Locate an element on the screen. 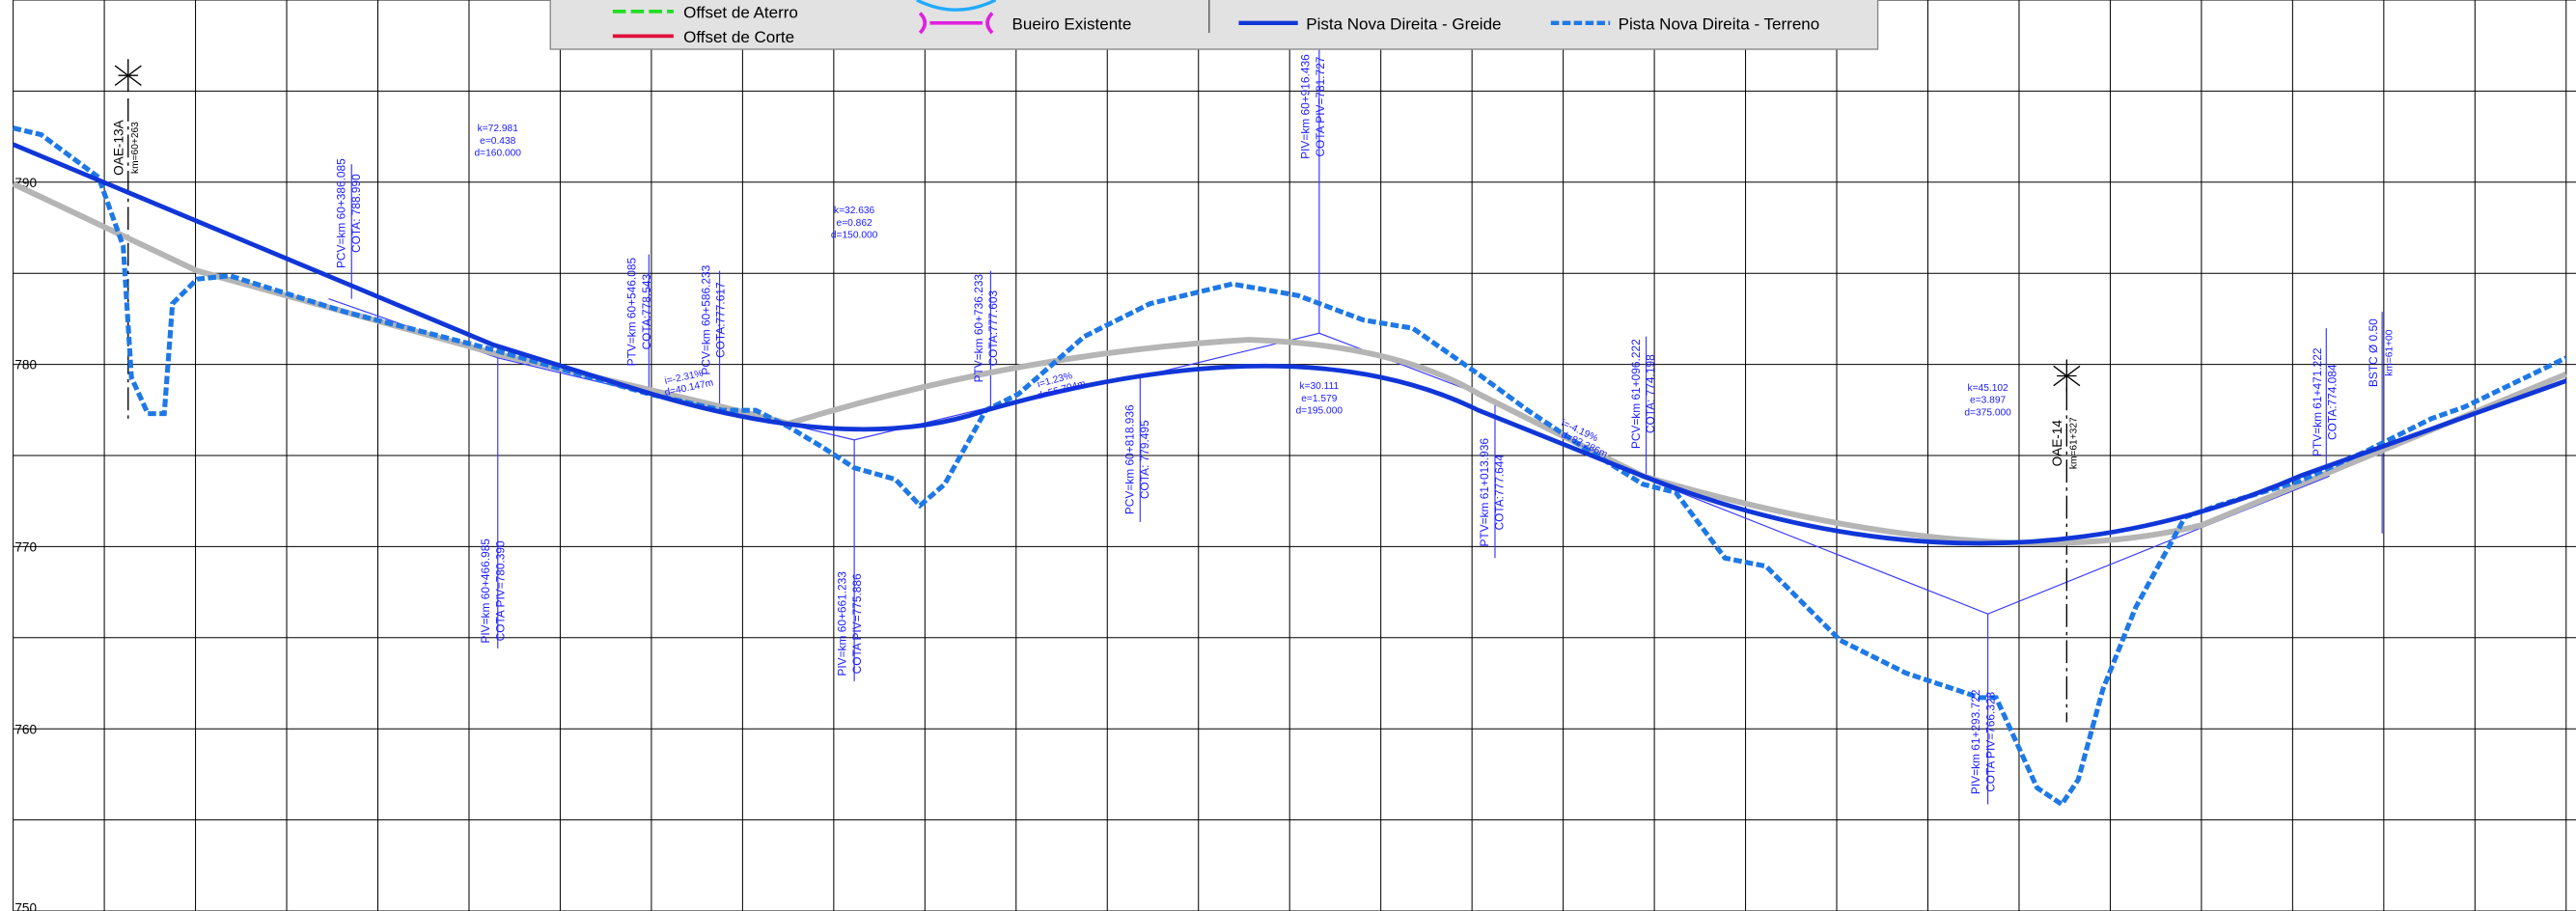  legend-label: Offset de Aterro is located at coordinates (740, 13).